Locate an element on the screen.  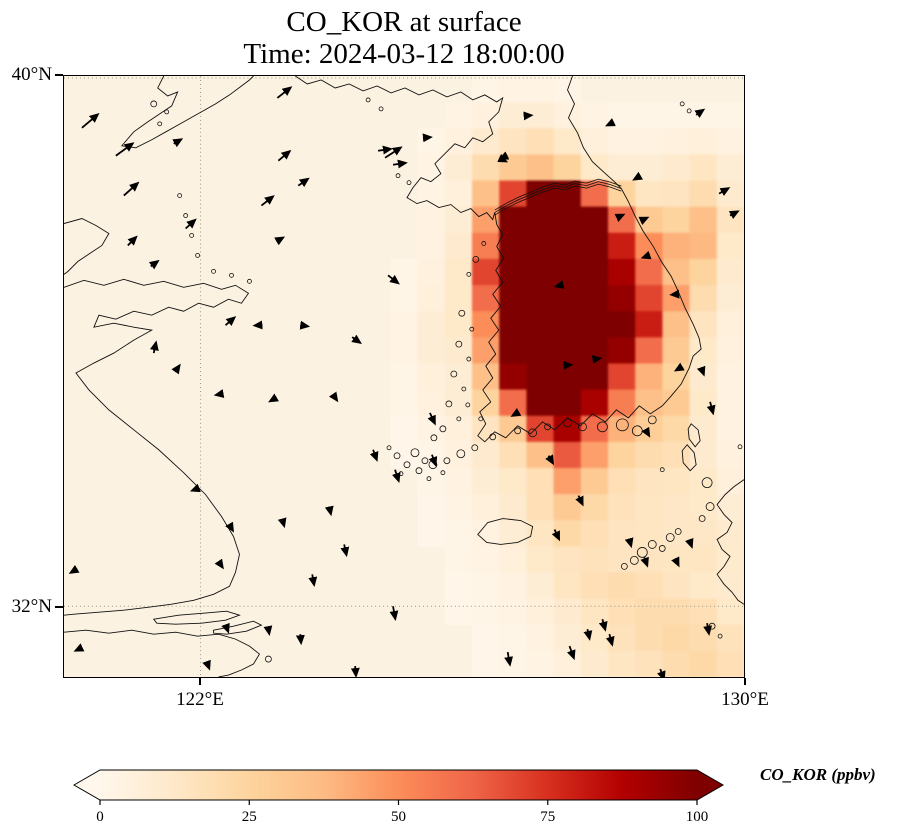
kyushu-west-coast is located at coordinates (730, 542).